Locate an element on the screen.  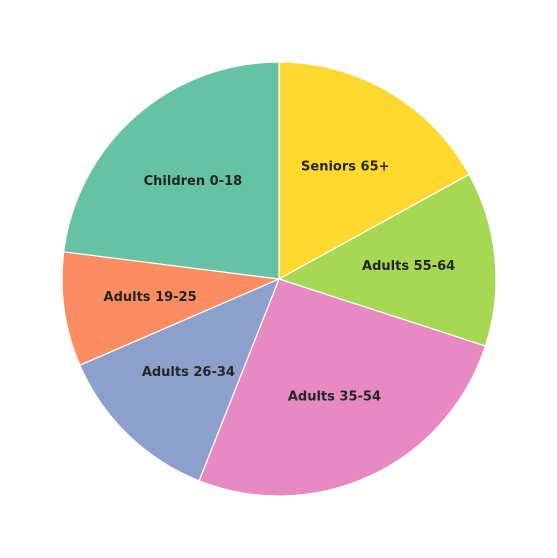
slice-label: Seniors 65+ is located at coordinates (345, 166).